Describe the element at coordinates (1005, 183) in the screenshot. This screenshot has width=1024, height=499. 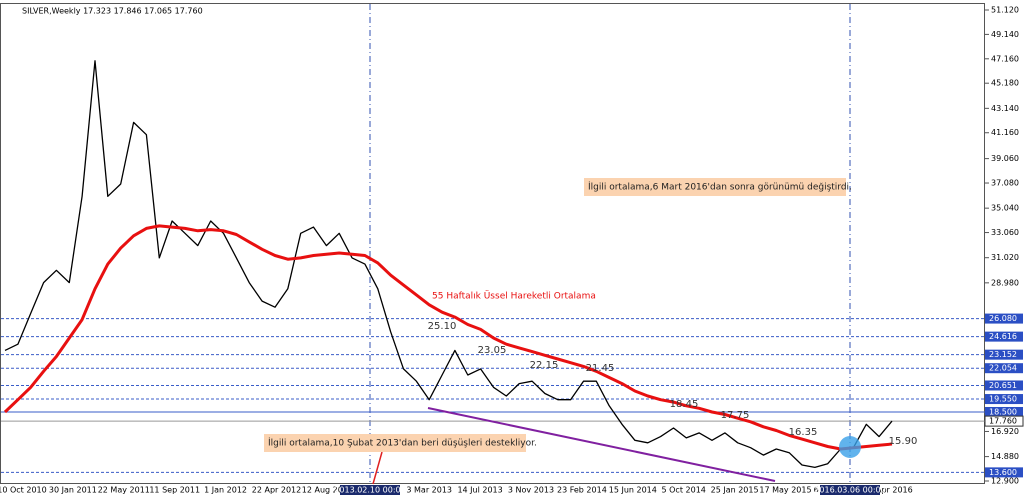
I see `y-tick-label: 37.080` at that location.